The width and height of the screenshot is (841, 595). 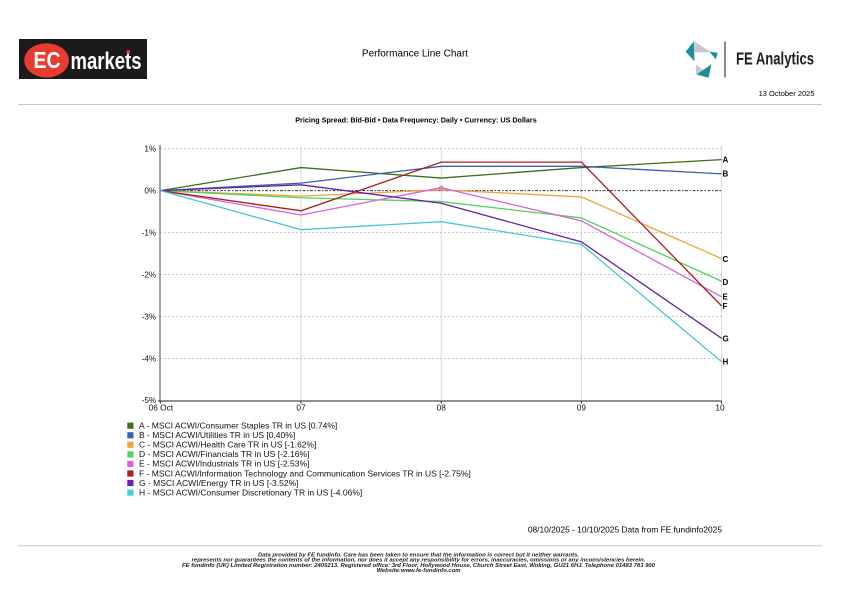 What do you see at coordinates (442, 408) in the screenshot?
I see `svg-text: 08` at bounding box center [442, 408].